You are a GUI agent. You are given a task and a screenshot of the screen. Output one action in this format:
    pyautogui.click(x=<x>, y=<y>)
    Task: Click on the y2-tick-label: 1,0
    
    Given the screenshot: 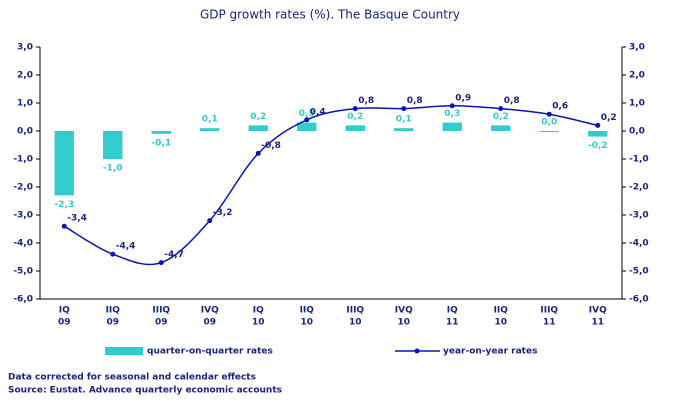 What is the action you would take?
    pyautogui.click(x=637, y=104)
    